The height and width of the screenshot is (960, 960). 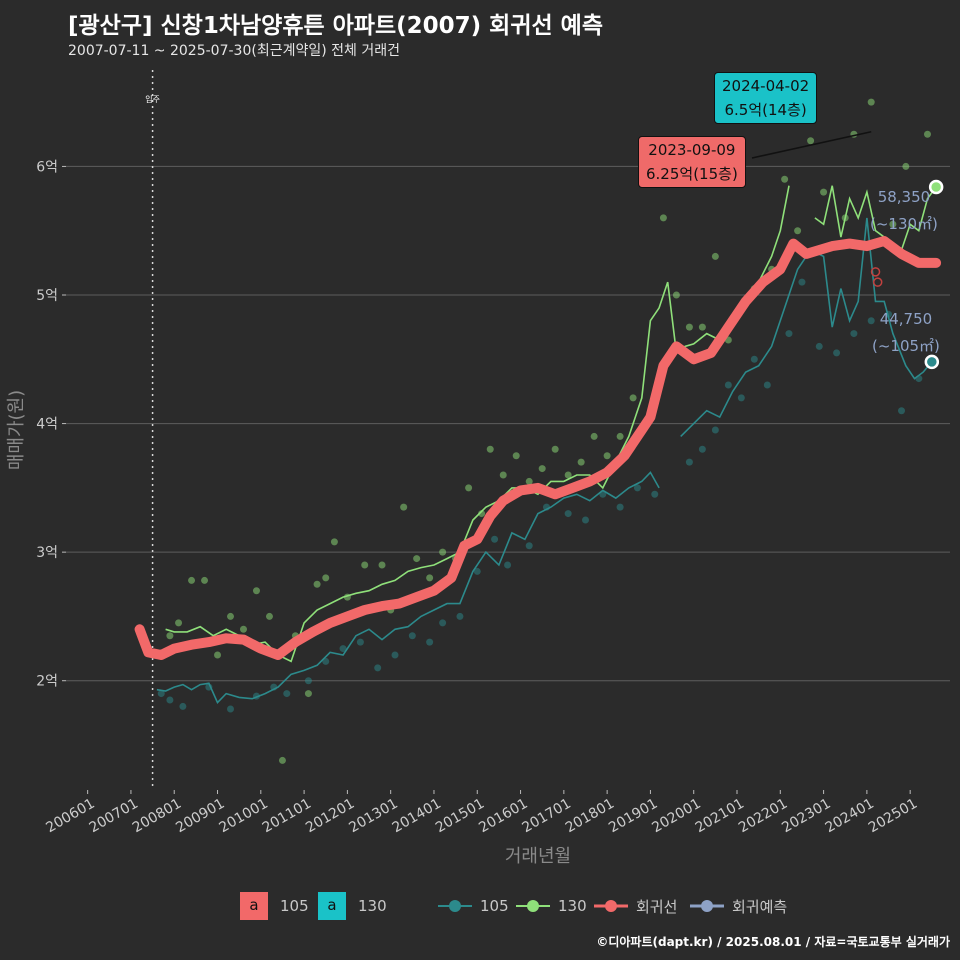 I want to click on legend-regression-icon, so click(x=611, y=906).